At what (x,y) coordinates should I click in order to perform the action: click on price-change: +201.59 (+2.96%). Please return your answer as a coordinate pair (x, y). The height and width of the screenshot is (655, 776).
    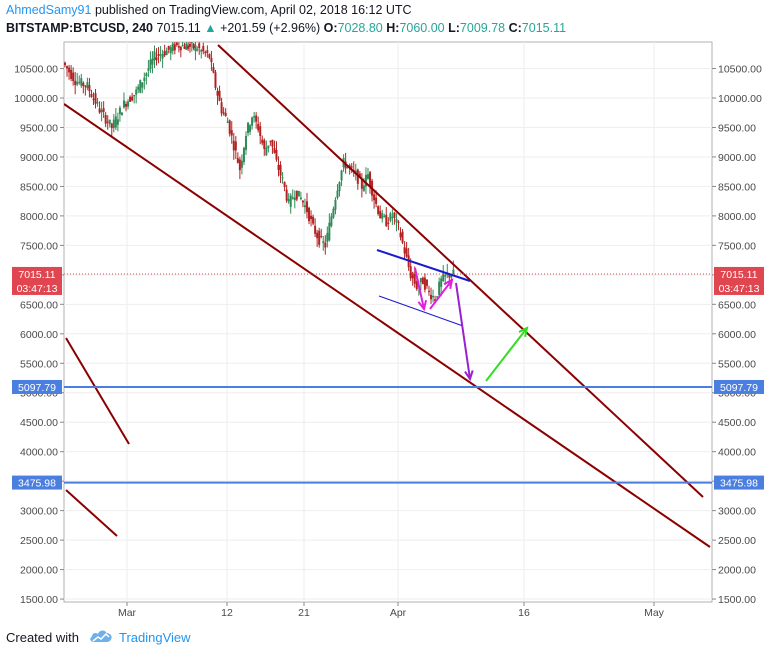
    Looking at the image, I should click on (270, 28).